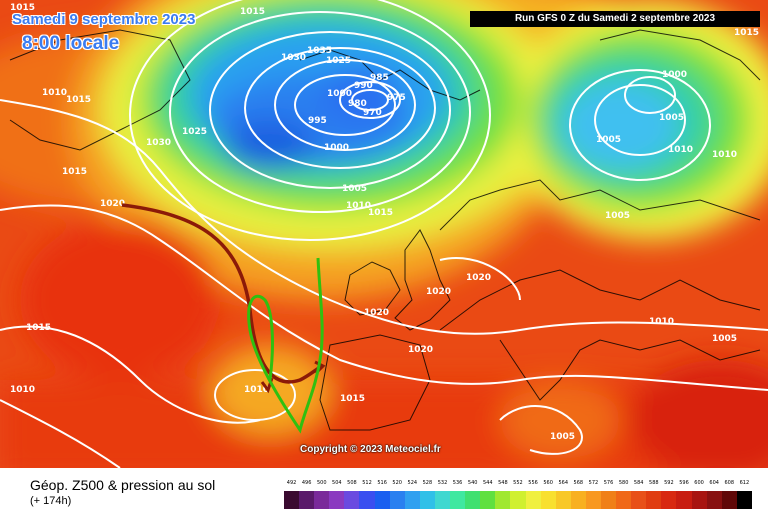 The width and height of the screenshot is (768, 512). I want to click on scale-value: 596, so click(684, 483).